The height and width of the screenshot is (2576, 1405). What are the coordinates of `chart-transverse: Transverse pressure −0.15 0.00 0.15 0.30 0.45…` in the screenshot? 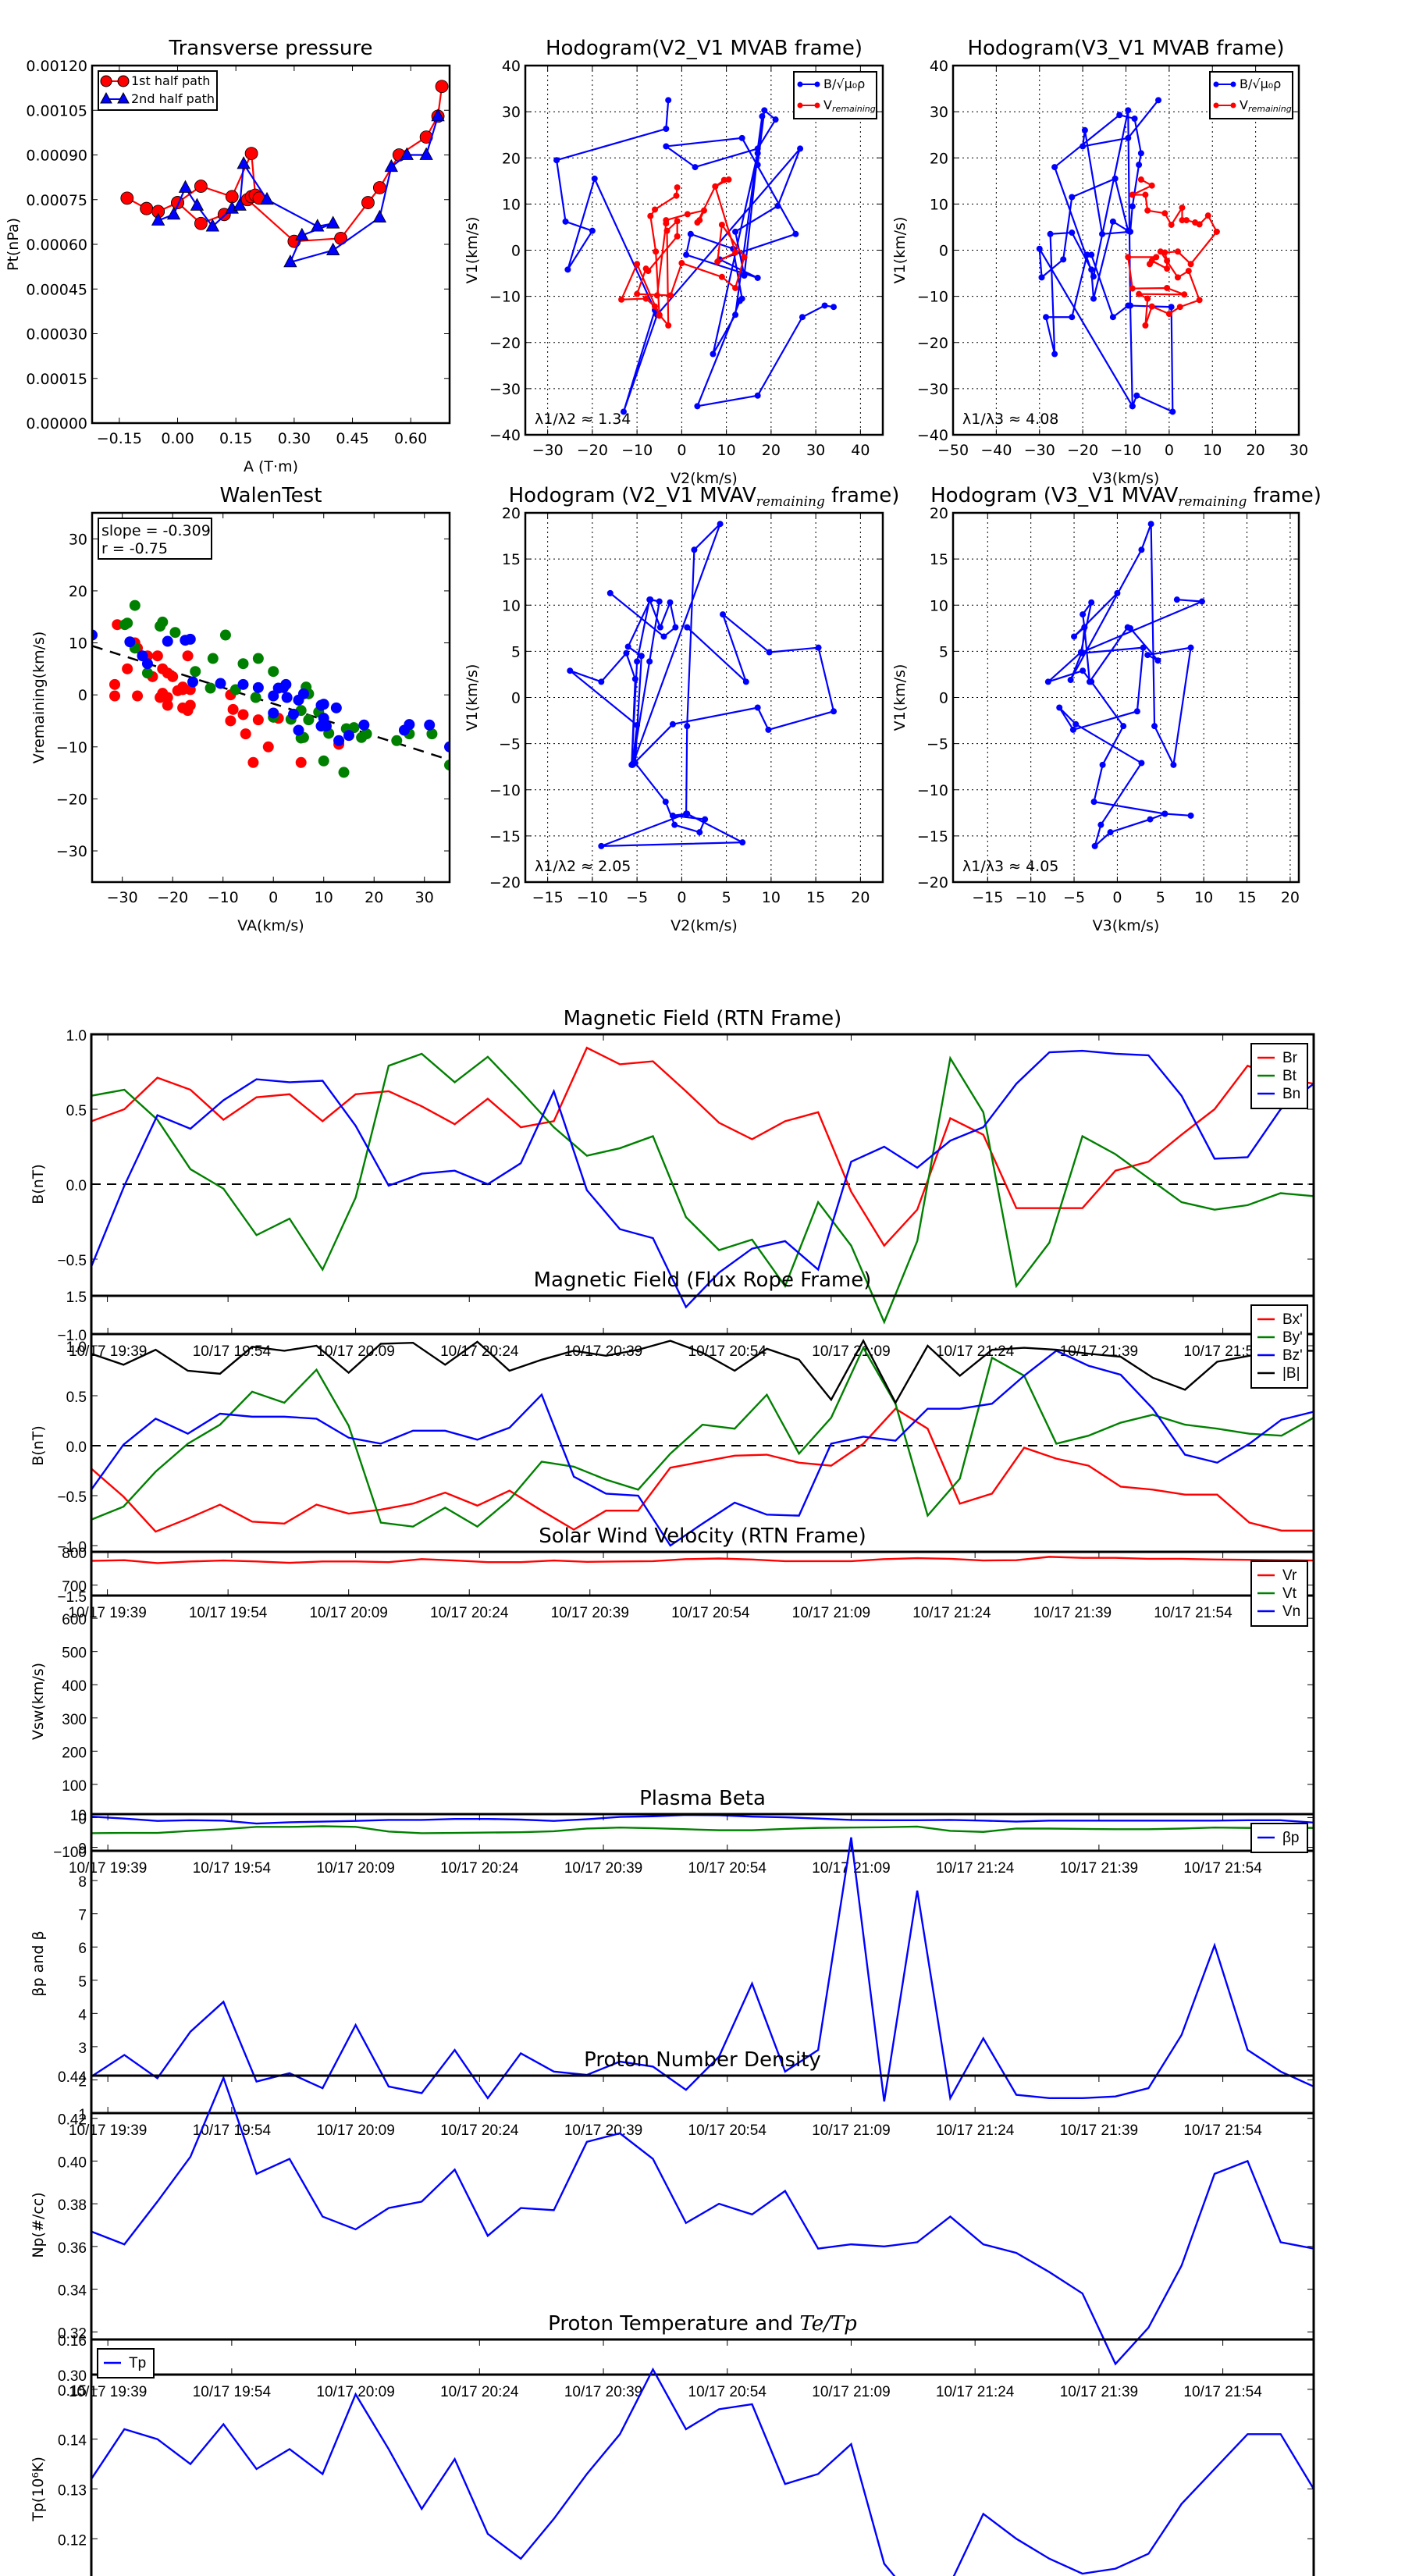 It's located at (228, 256).